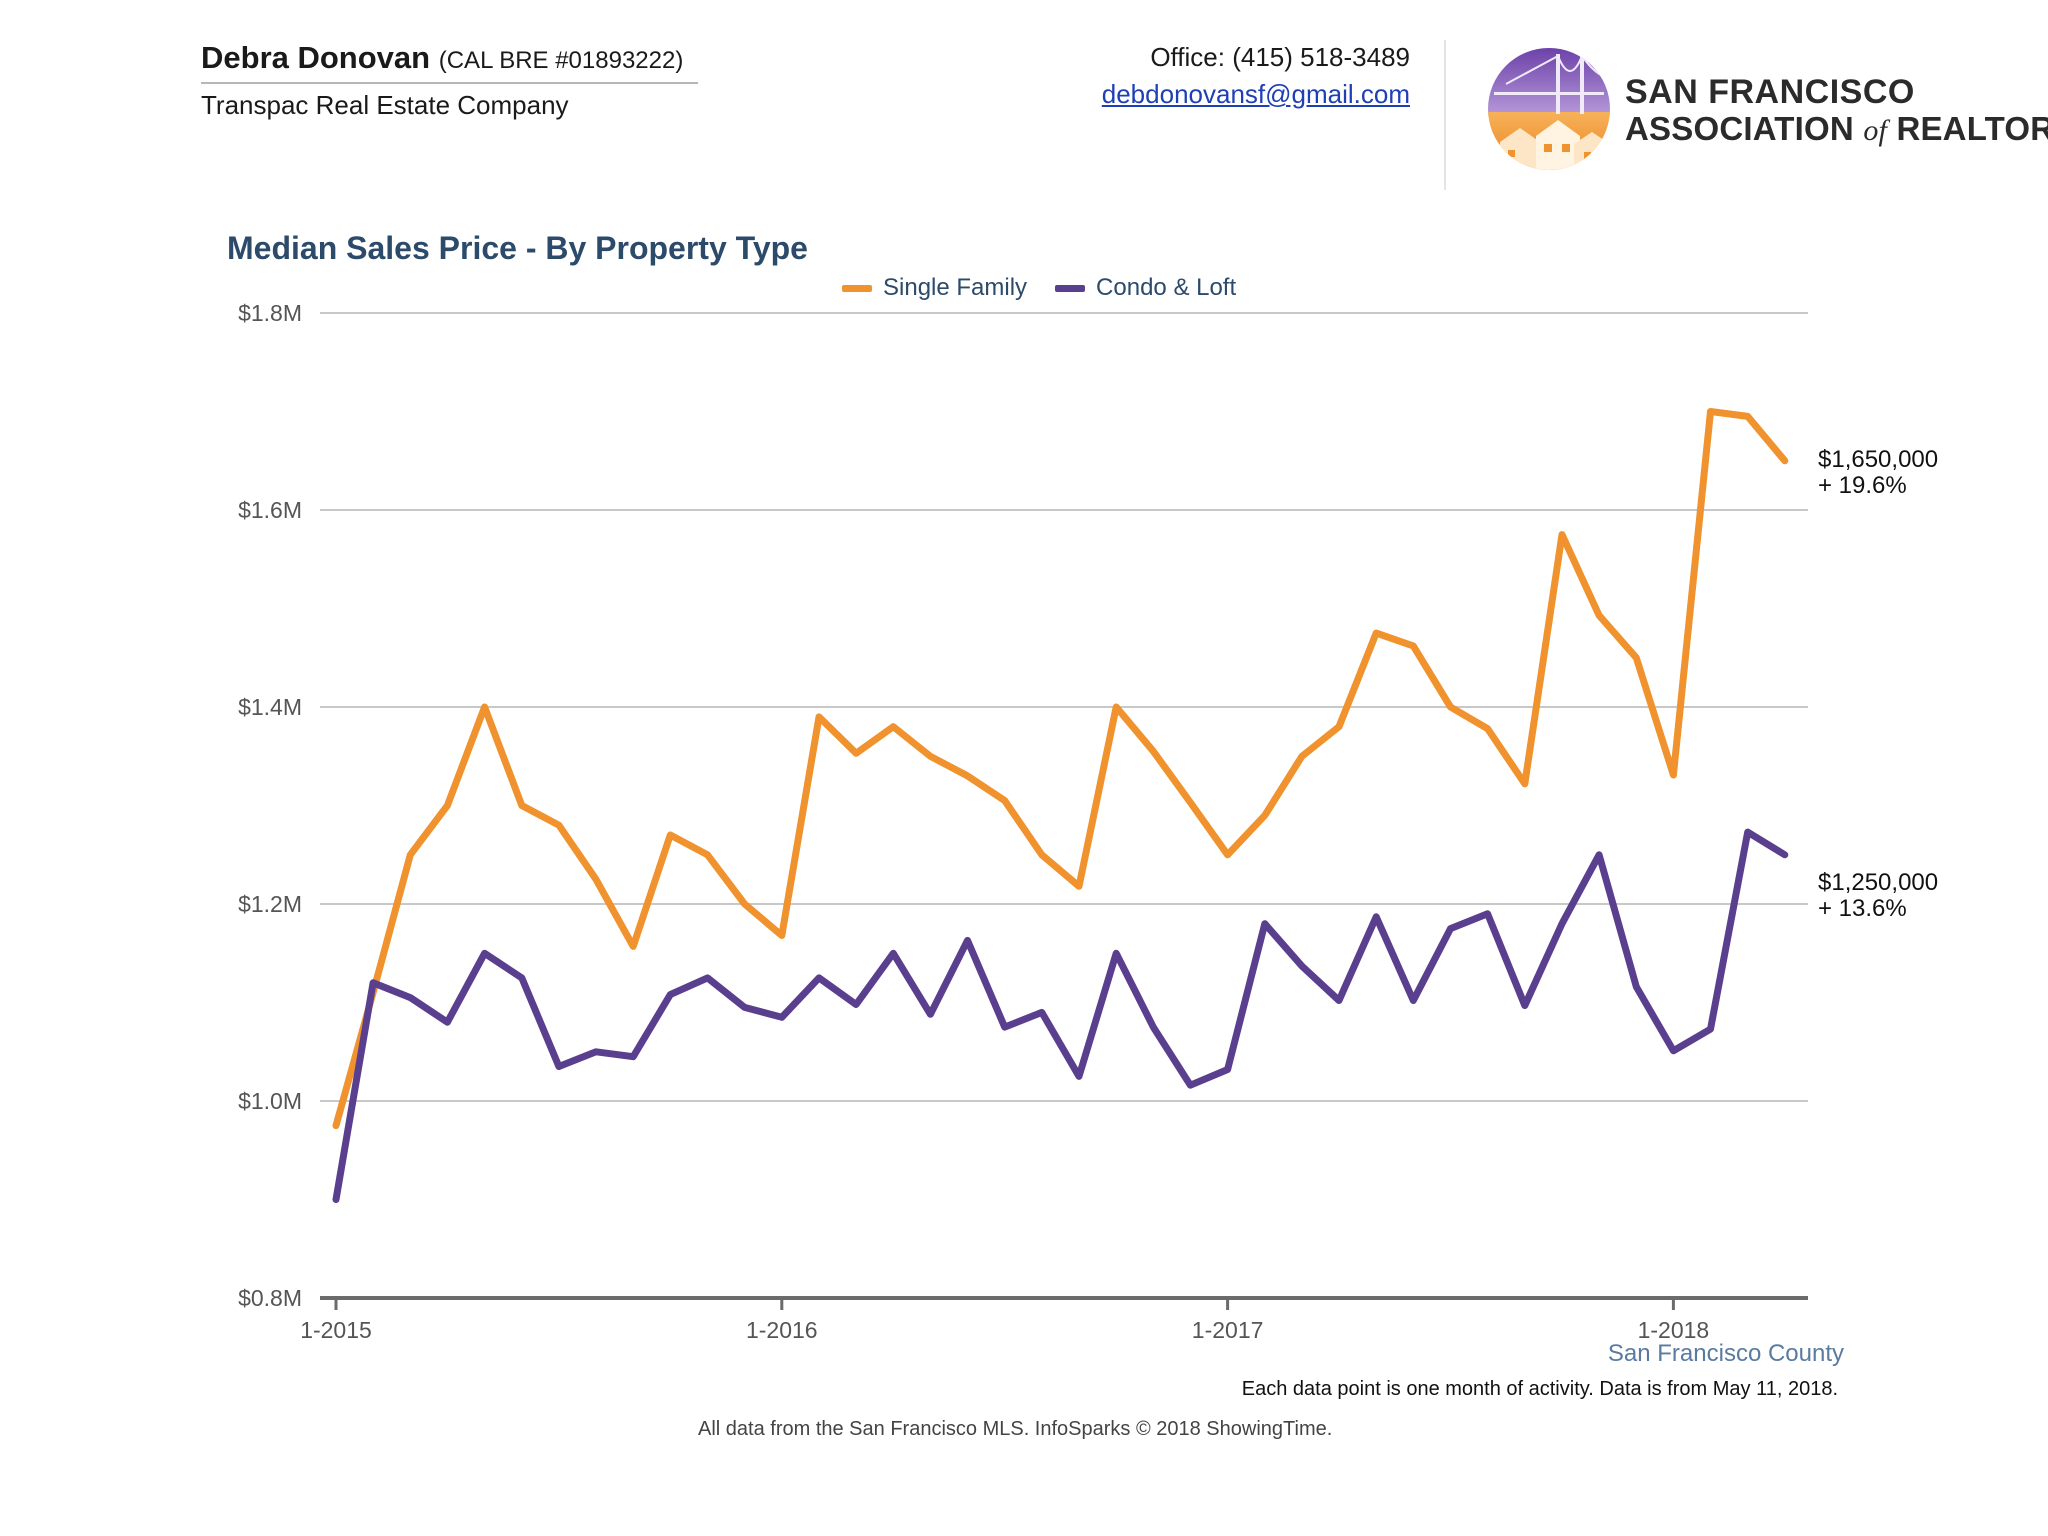 The image size is (2048, 1536). Describe the element at coordinates (1875, 130) in the screenshot. I see `association-of: of` at that location.